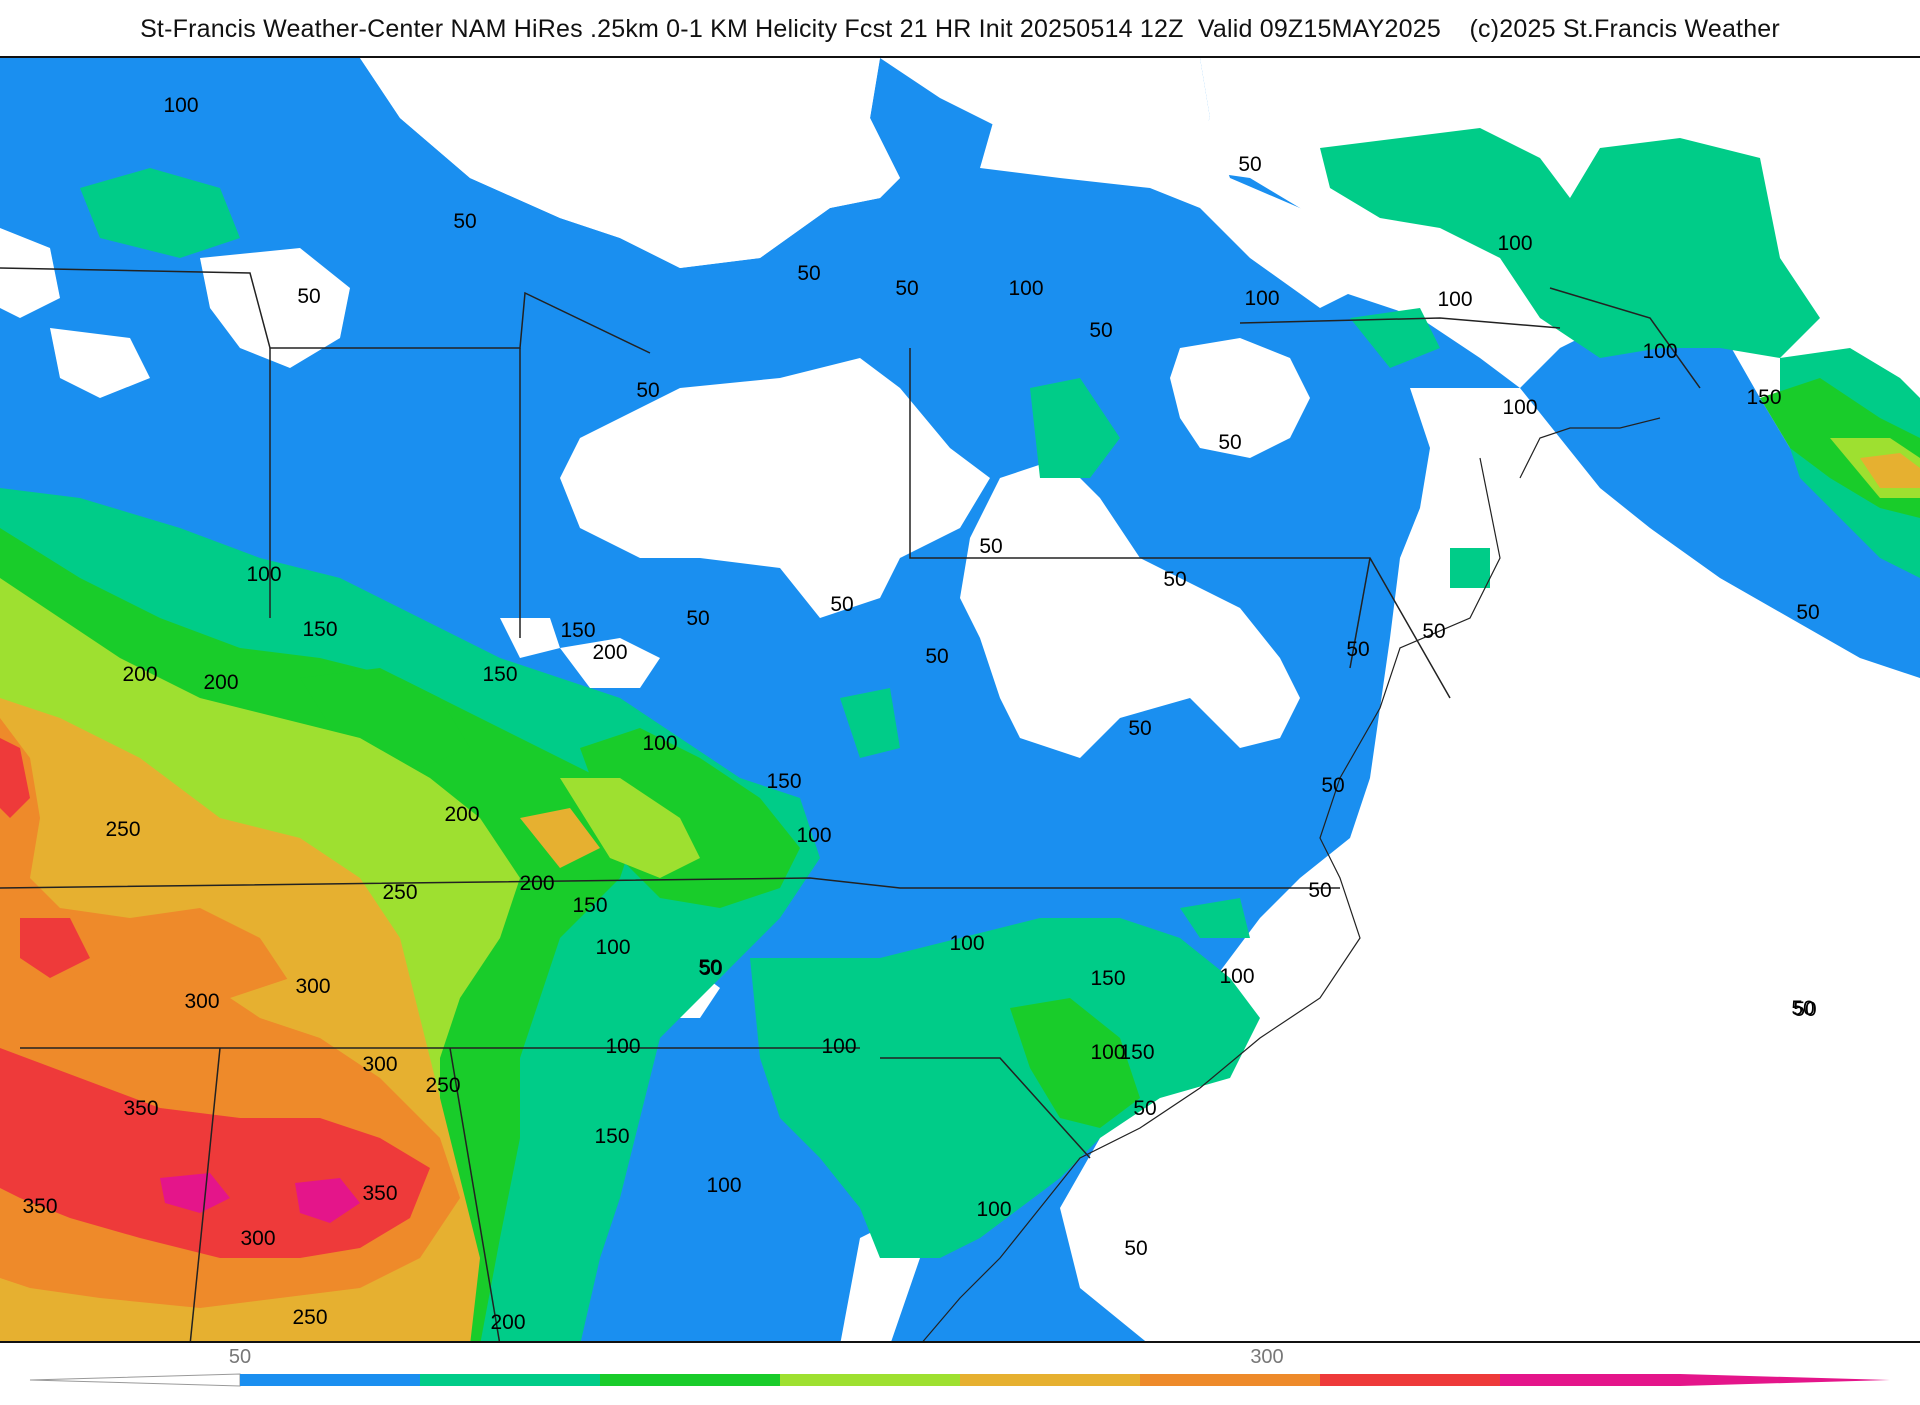 This screenshot has height=1405, width=1920. What do you see at coordinates (1785, 1380) in the screenshot?
I see `legend-right-arrow` at bounding box center [1785, 1380].